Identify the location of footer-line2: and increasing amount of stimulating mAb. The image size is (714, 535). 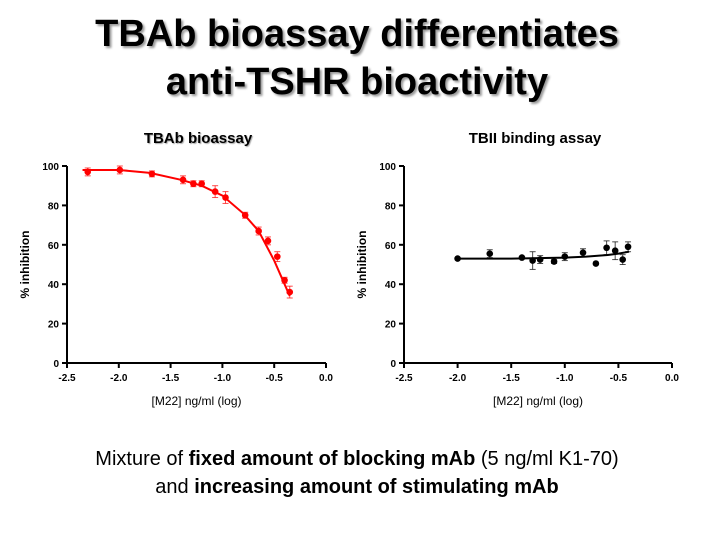
(357, 487).